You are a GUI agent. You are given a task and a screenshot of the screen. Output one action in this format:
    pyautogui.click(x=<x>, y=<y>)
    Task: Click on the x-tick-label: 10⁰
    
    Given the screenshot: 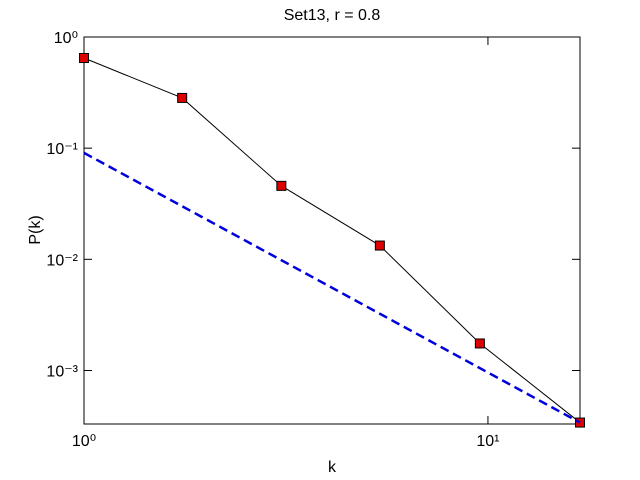 What is the action you would take?
    pyautogui.click(x=84, y=441)
    